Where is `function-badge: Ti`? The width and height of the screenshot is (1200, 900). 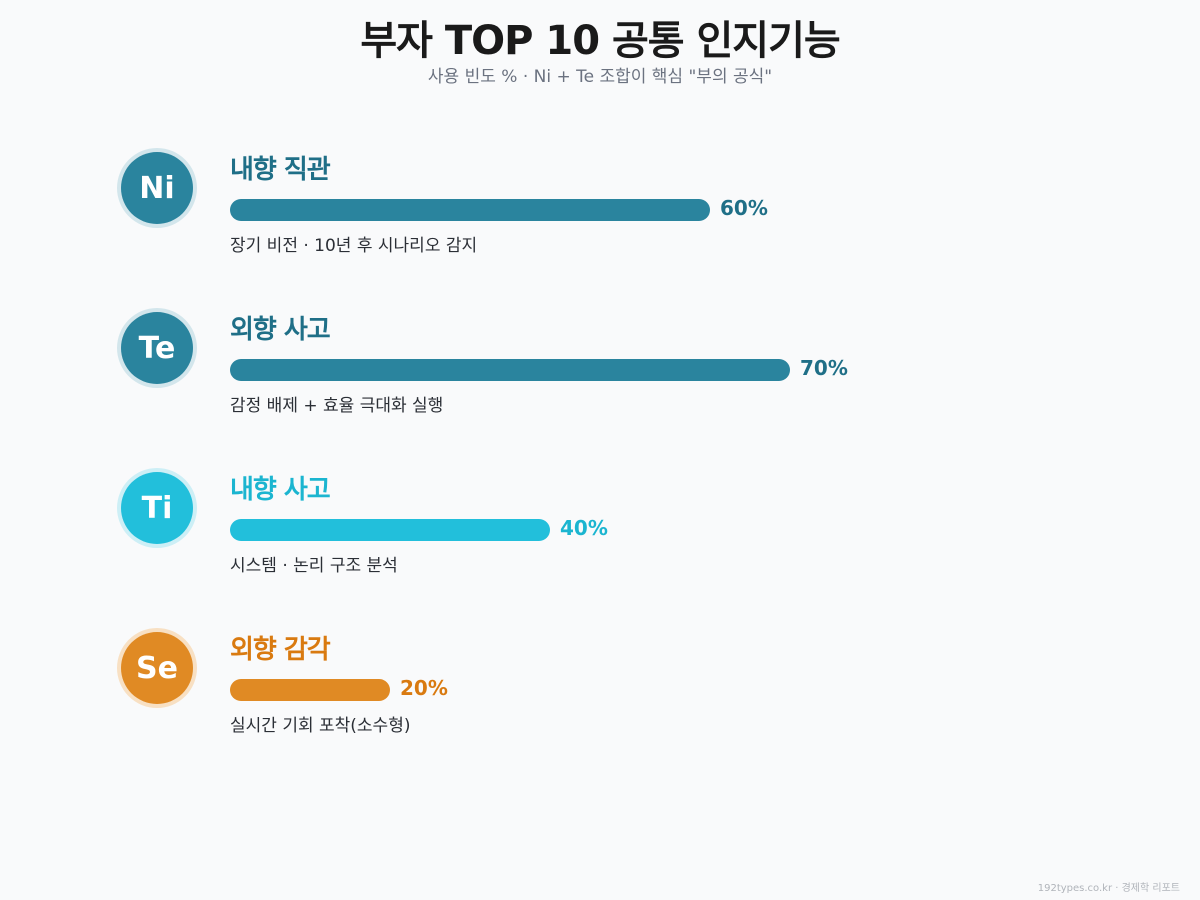 function-badge: Ti is located at coordinates (157, 508).